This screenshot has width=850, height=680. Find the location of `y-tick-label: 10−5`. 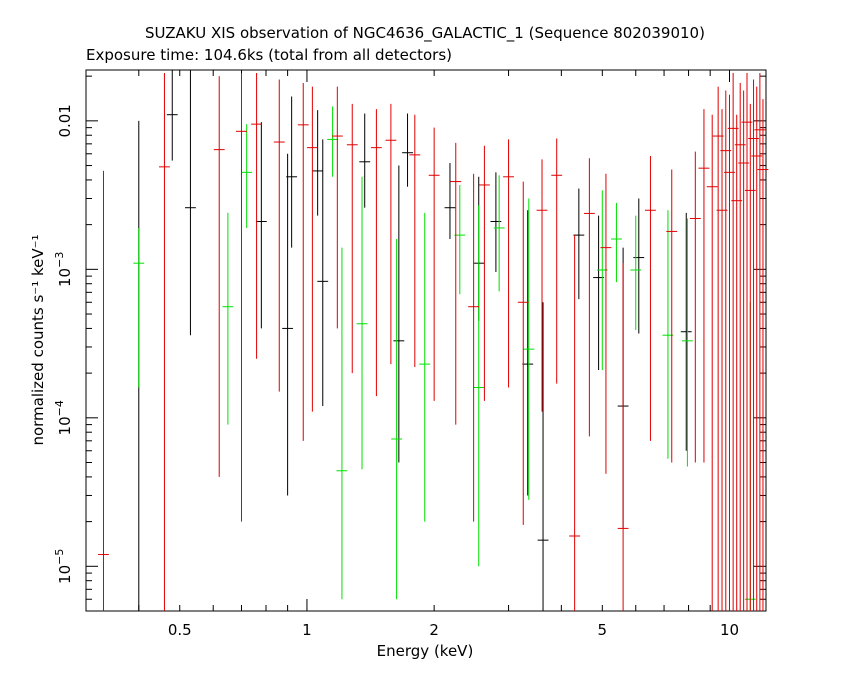

y-tick-label: 10−5 is located at coordinates (63, 566).